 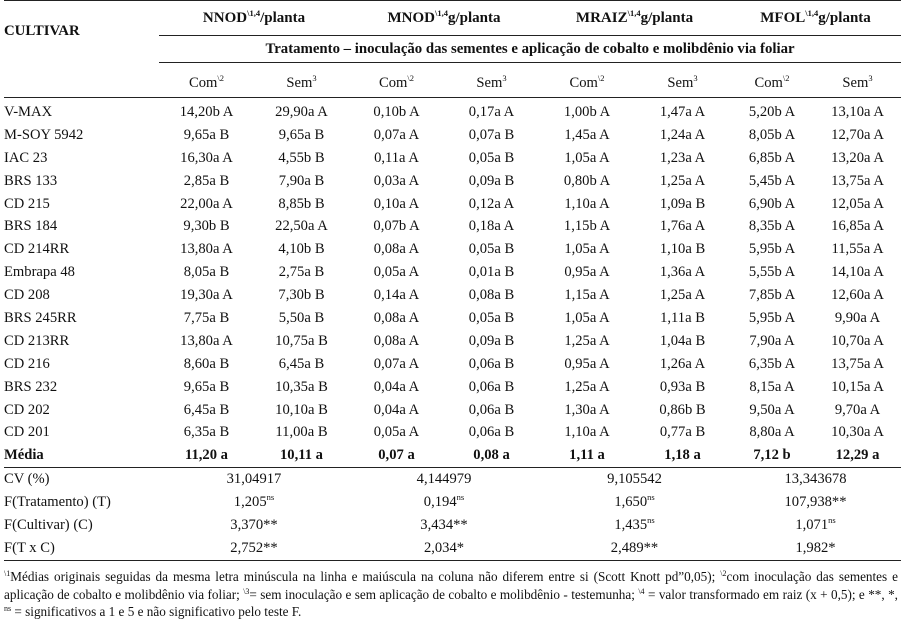 What do you see at coordinates (641, 591) in the screenshot?
I see `footnote-marker: \4` at bounding box center [641, 591].